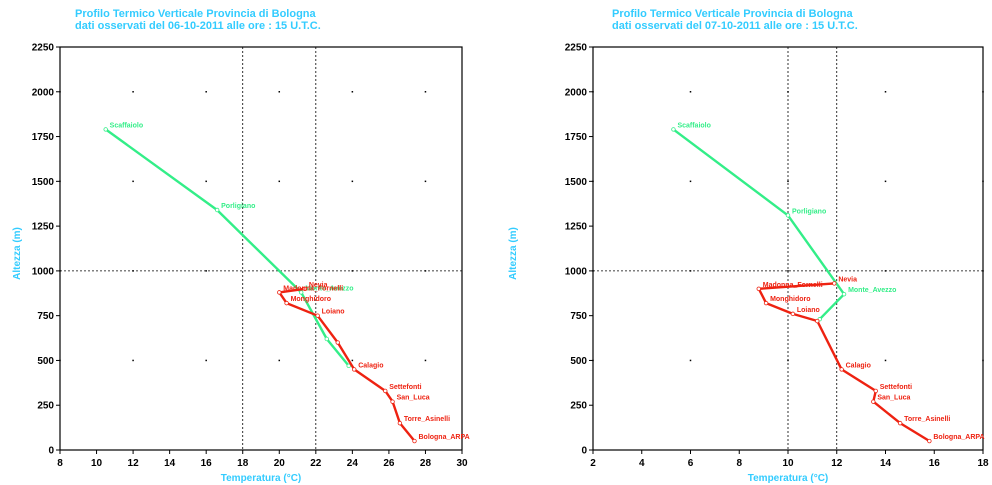 The image size is (992, 485). I want to click on station-label: Nevia, so click(847, 279).